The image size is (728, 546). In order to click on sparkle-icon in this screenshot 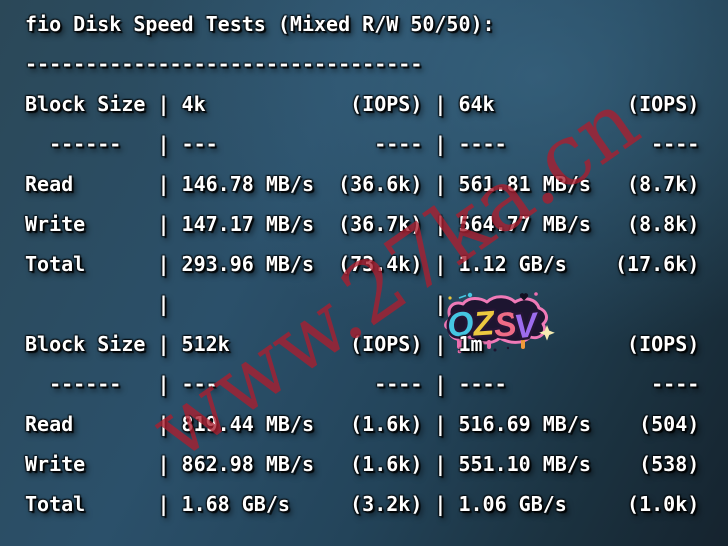, I will do `click(547, 333)`.